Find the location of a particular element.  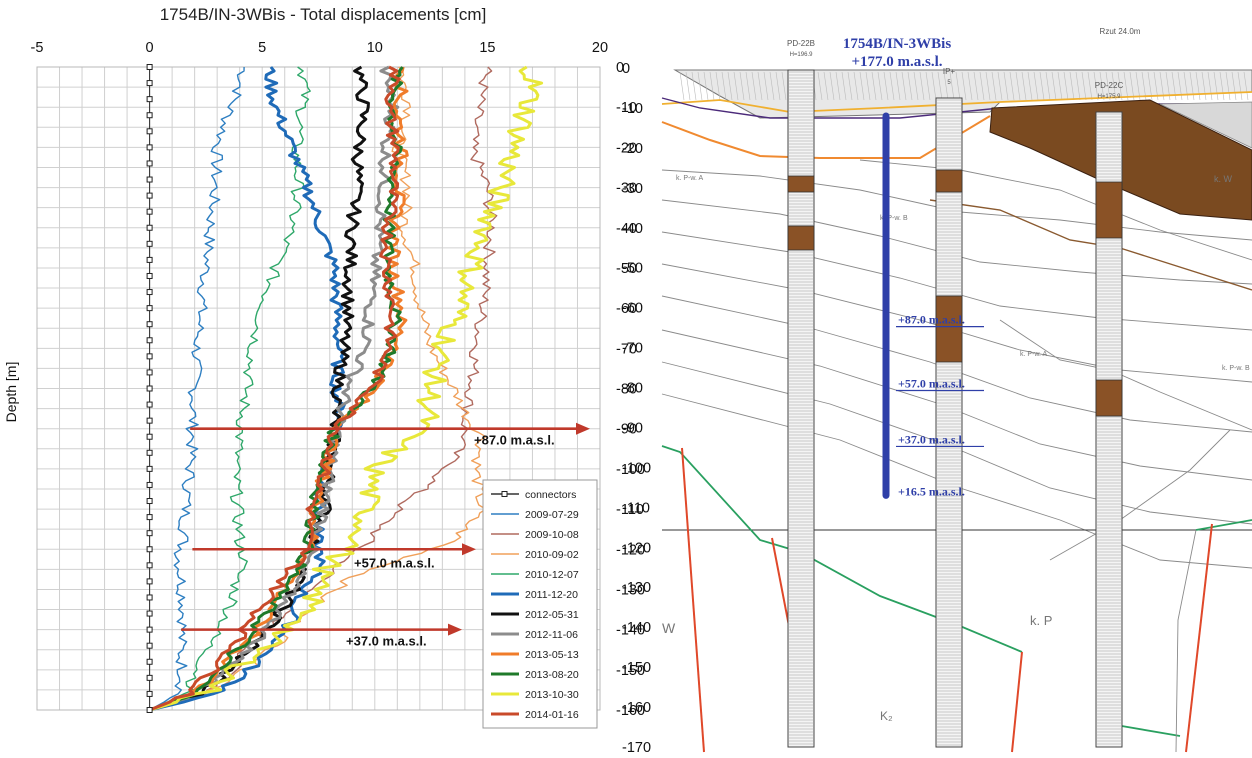

legend-marker is located at coordinates (504, 494).